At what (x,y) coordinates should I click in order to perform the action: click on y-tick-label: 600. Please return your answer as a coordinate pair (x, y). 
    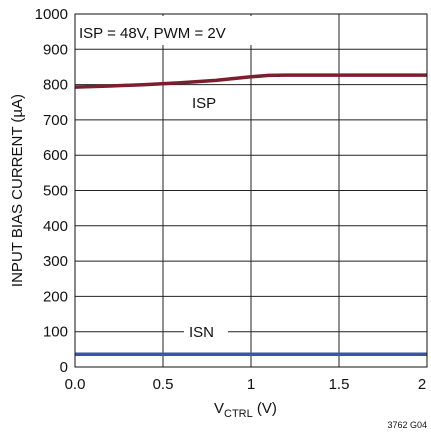
    Looking at the image, I should click on (55, 155).